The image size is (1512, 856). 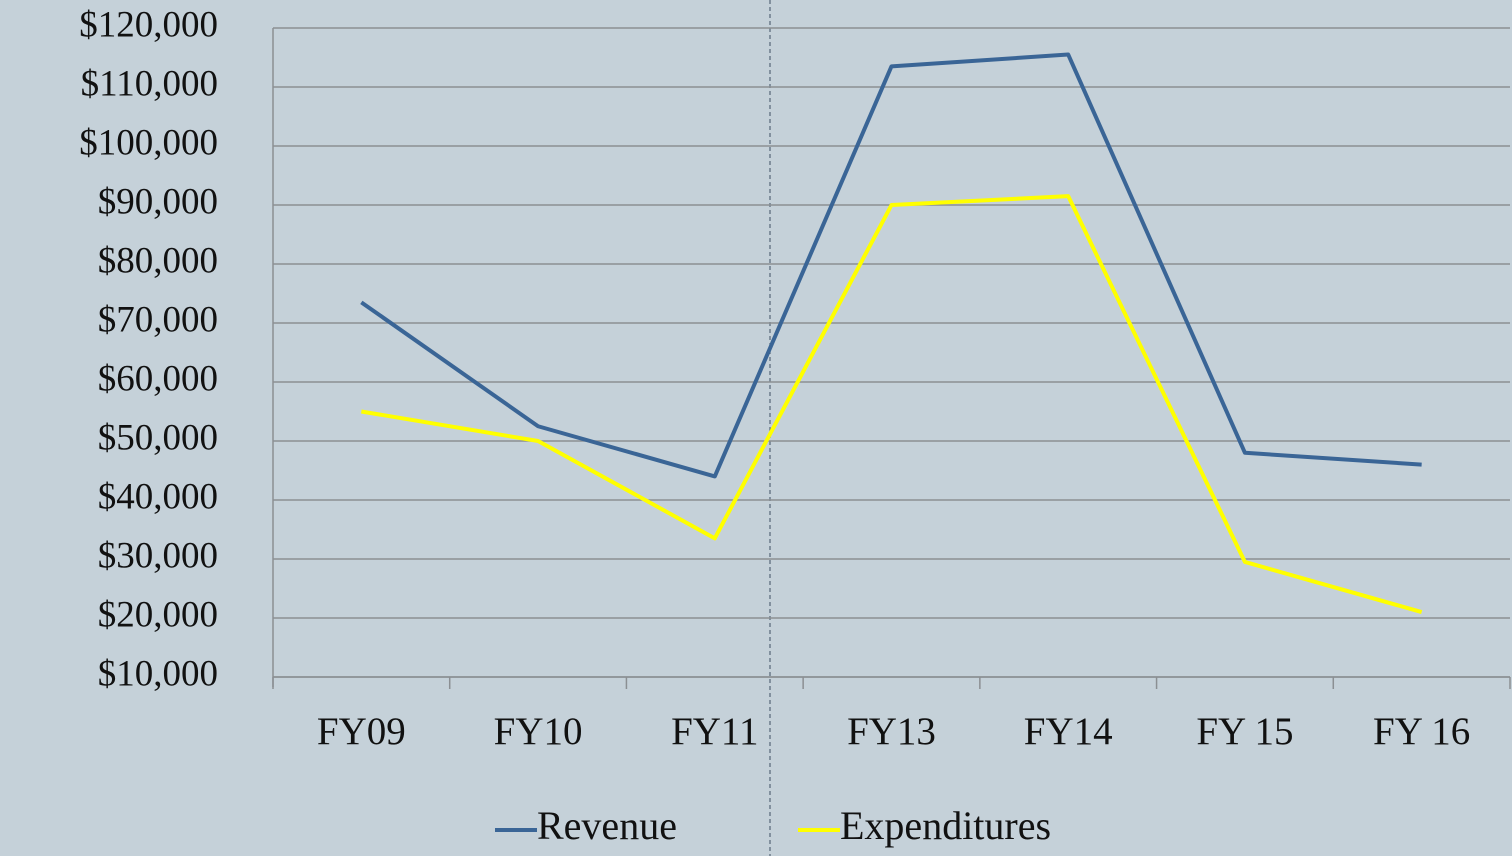 What do you see at coordinates (1421, 731) in the screenshot?
I see `x-tick-label: FY 16` at bounding box center [1421, 731].